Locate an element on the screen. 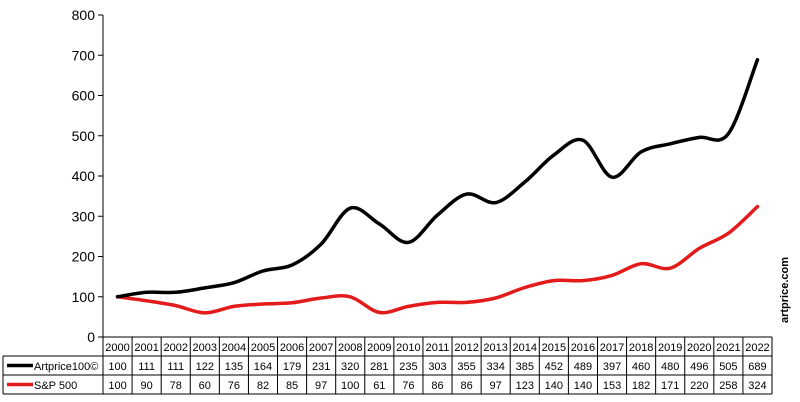 This screenshot has width=800, height=402. x-tick-label: 2019 is located at coordinates (670, 348).